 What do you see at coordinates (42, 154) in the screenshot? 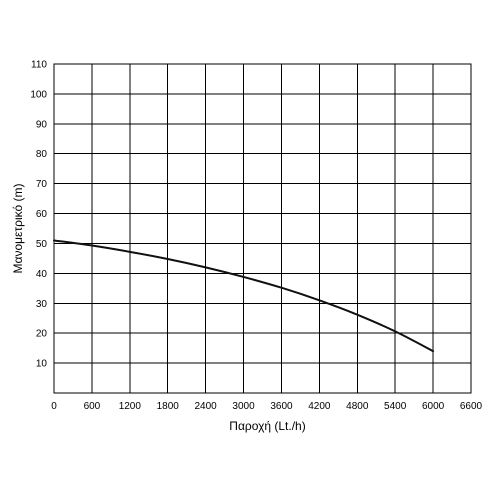
I see `y-tick-label: 80` at bounding box center [42, 154].